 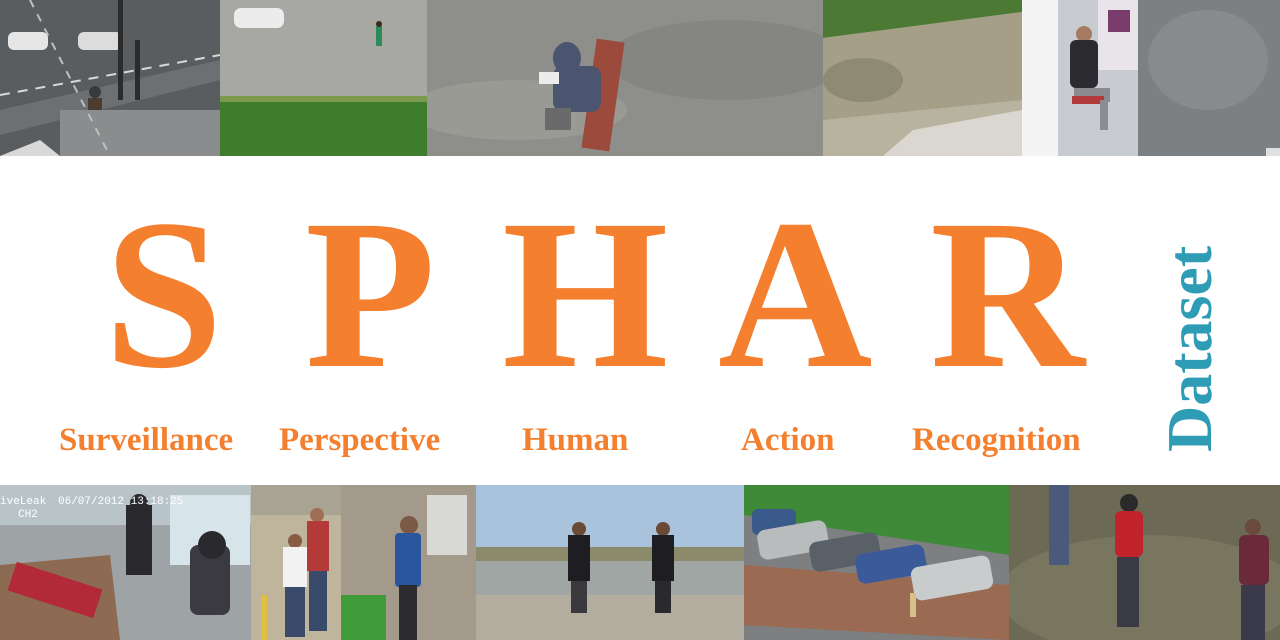 I want to click on cctv-brand-overlay: iveLeak, so click(x=23, y=502).